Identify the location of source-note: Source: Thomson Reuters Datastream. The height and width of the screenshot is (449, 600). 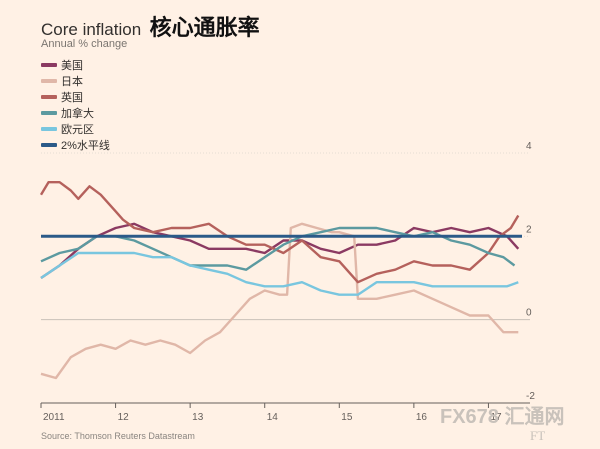
(118, 436).